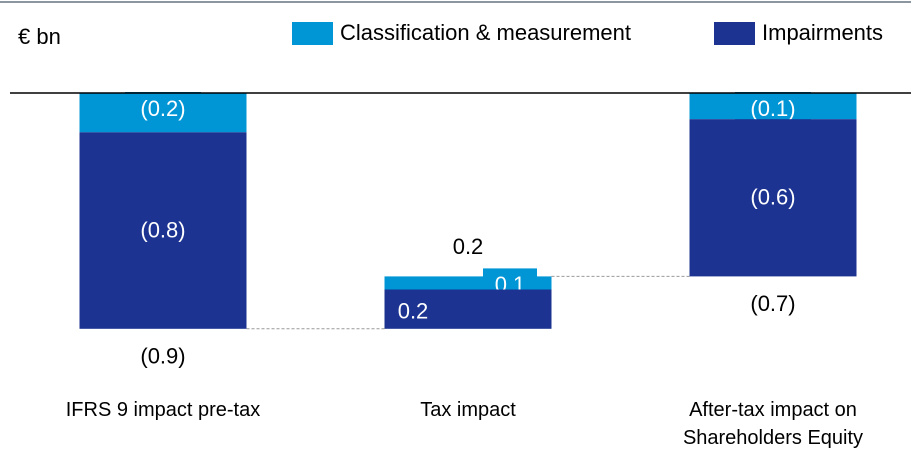  Describe the element at coordinates (468, 410) in the screenshot. I see `category-label: Tax impact` at that location.